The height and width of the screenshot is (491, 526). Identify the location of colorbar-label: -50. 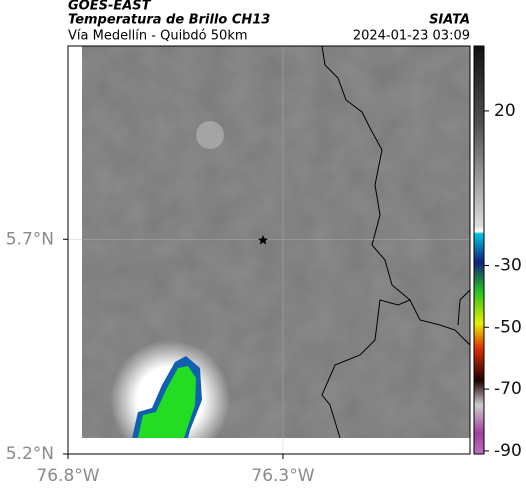
(508, 327).